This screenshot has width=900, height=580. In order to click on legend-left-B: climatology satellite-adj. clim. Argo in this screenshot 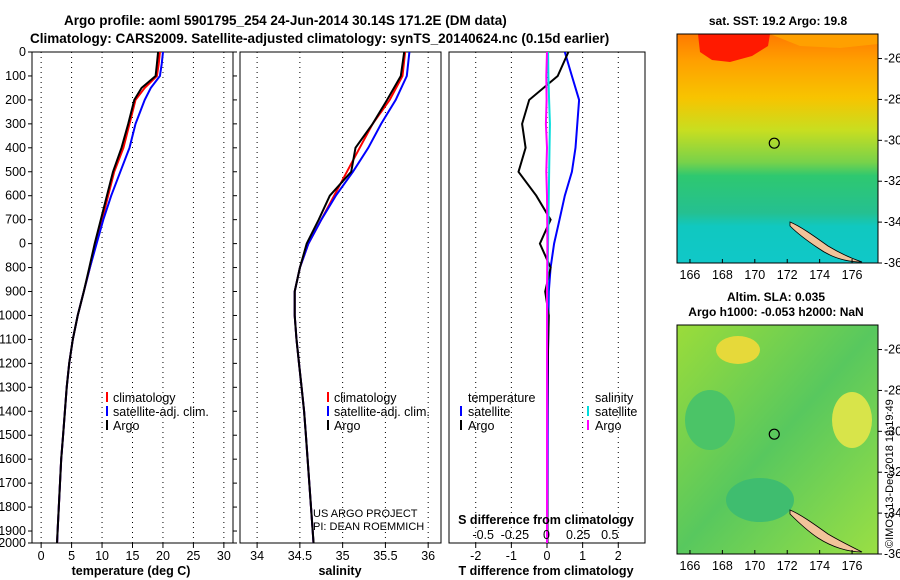, I will do `click(378, 412)`.